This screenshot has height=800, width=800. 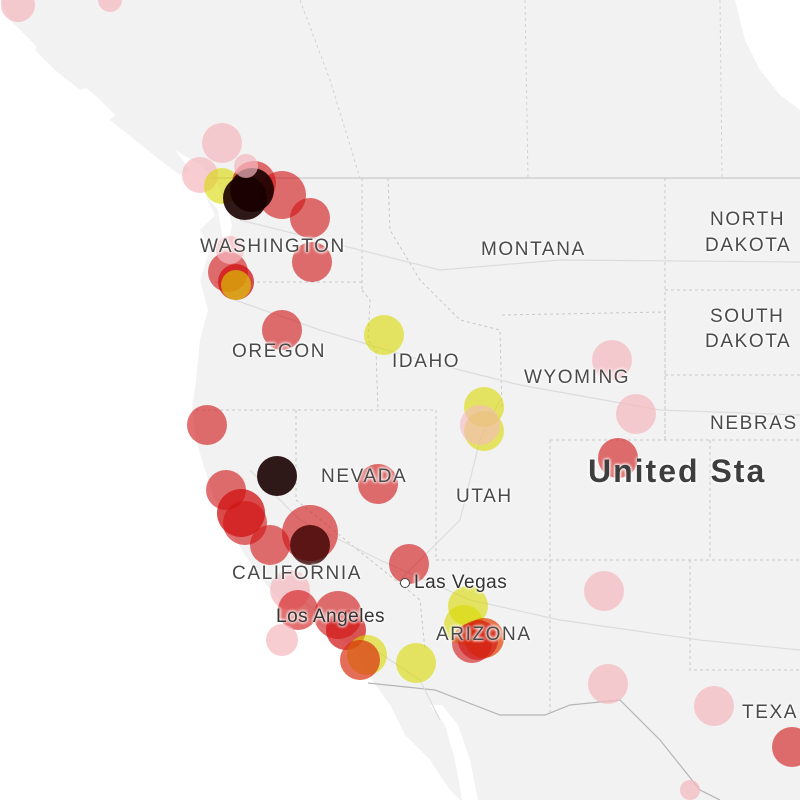 I want to click on label-montana: MONTANA, so click(x=533, y=249).